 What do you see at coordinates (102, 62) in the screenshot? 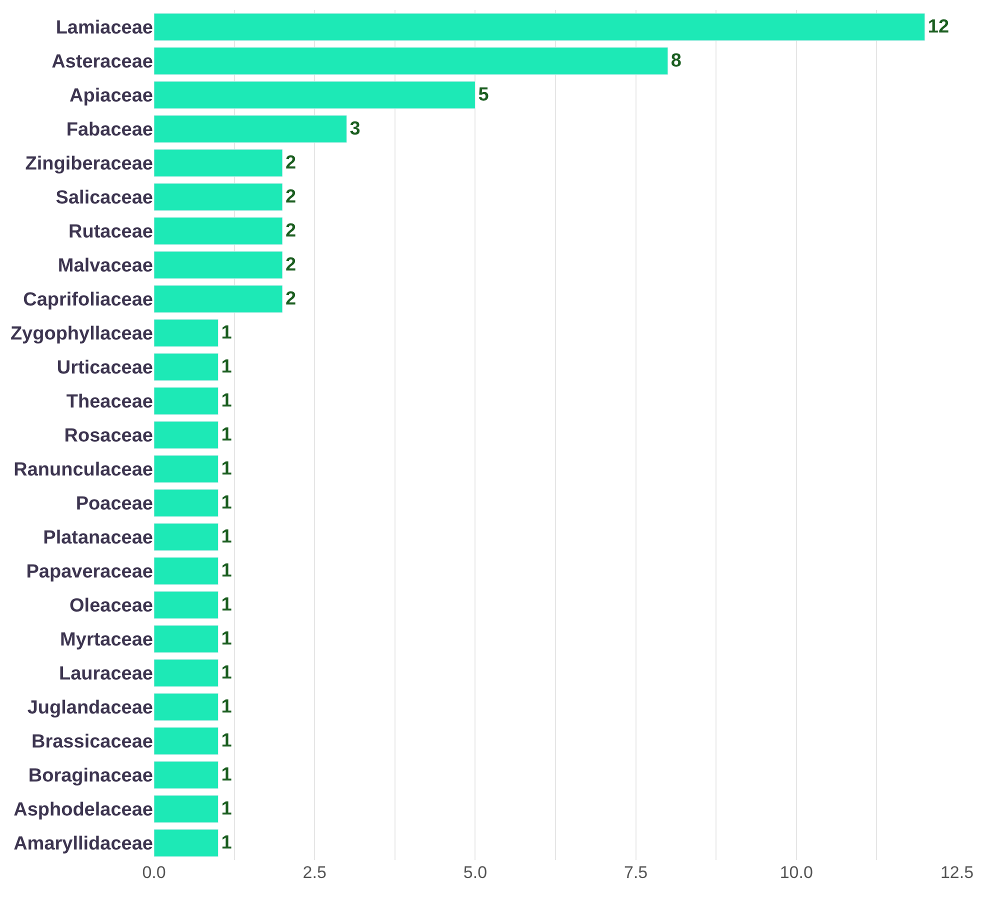
I see `y-tick-label: Asteraceae` at bounding box center [102, 62].